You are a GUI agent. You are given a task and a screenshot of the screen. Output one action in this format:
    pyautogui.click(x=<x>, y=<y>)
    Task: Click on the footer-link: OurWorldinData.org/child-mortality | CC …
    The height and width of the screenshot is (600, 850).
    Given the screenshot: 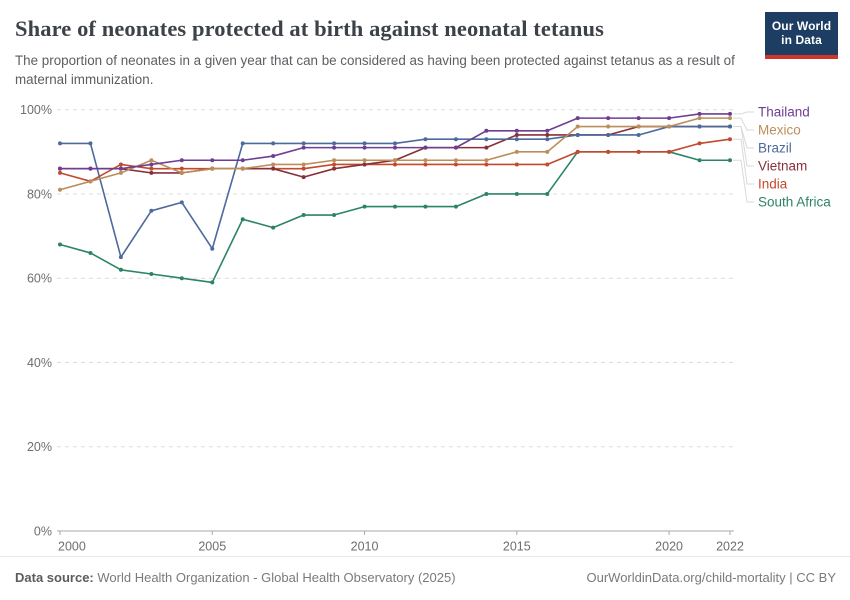 What is the action you would take?
    pyautogui.click(x=711, y=577)
    